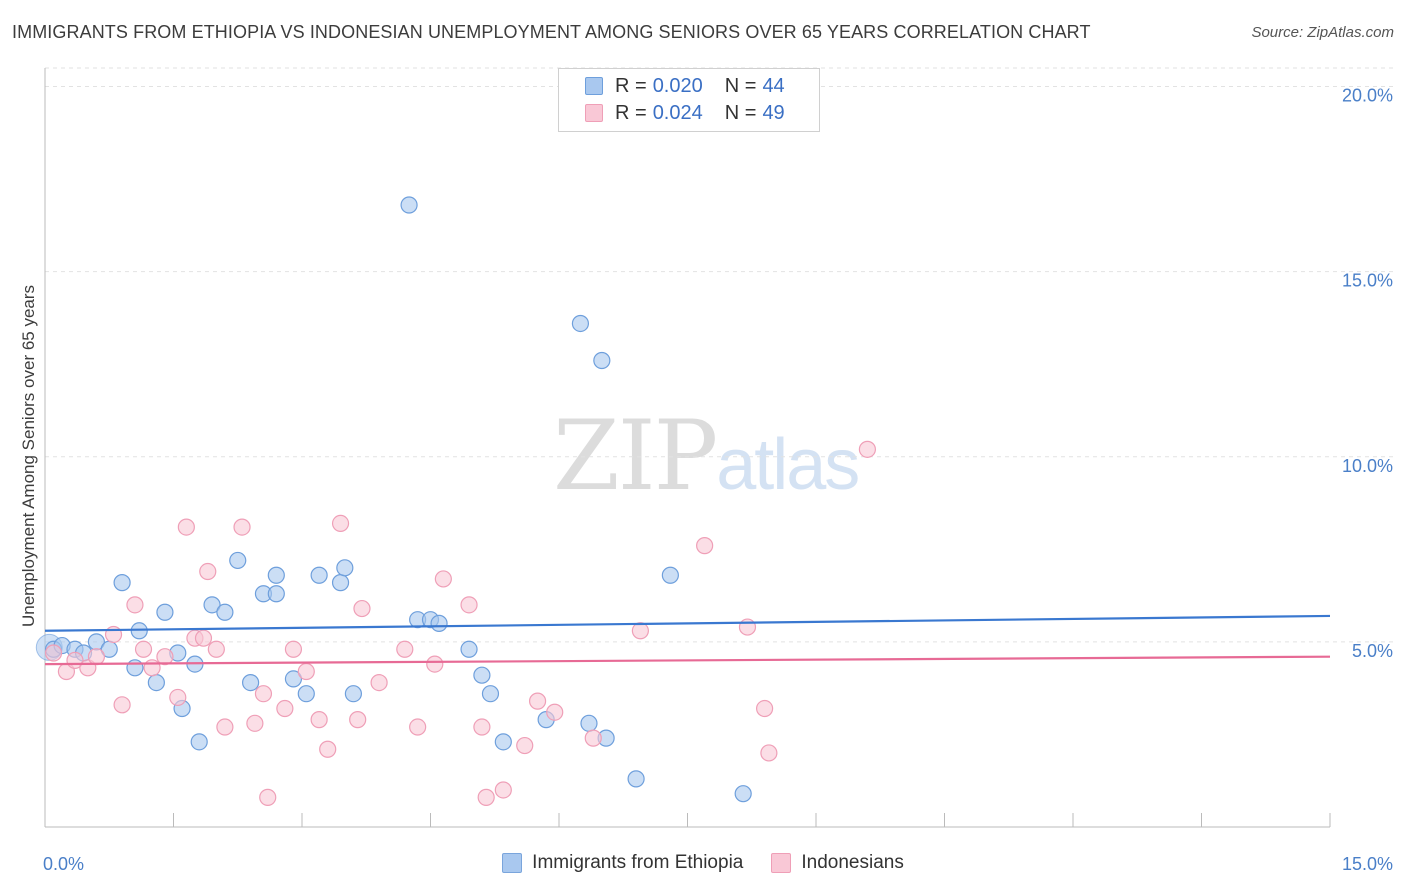 The width and height of the screenshot is (1406, 892). What do you see at coordinates (1367, 281) in the screenshot?
I see `y-tick-label: 15.0%` at bounding box center [1367, 281].